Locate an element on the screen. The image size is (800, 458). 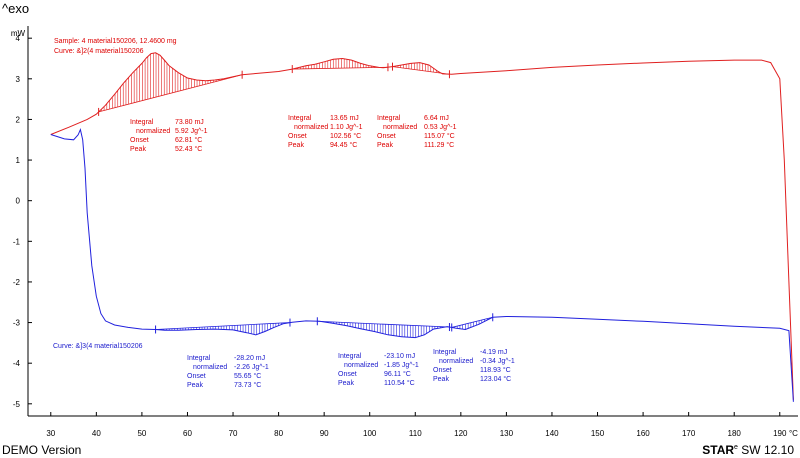
x-tick-label: 140 is located at coordinates (552, 433).